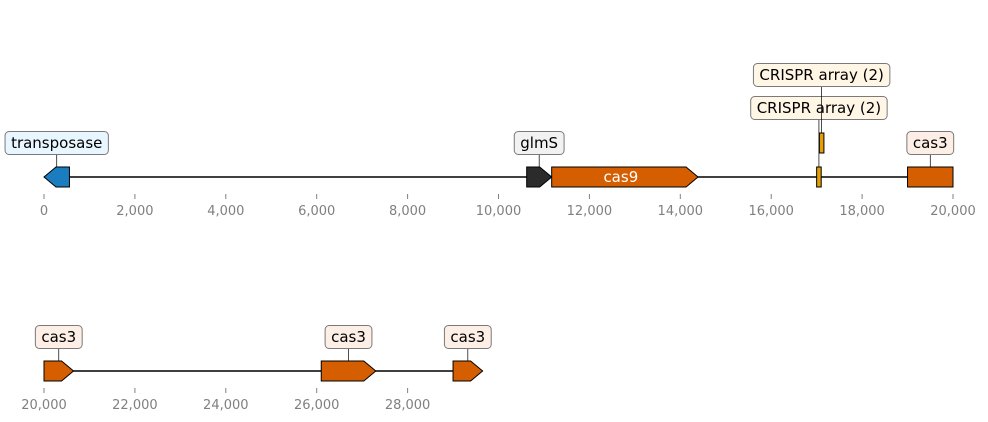  I want to click on axis-tick-label: 8,000, so click(407, 211).